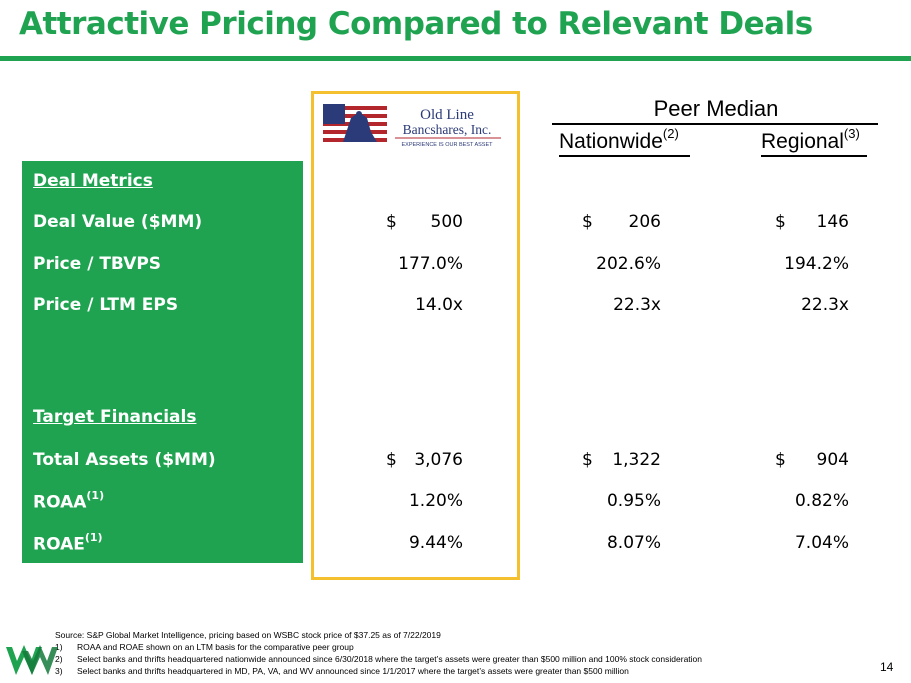  What do you see at coordinates (447, 115) in the screenshot?
I see `logo-line1: Old Line` at bounding box center [447, 115].